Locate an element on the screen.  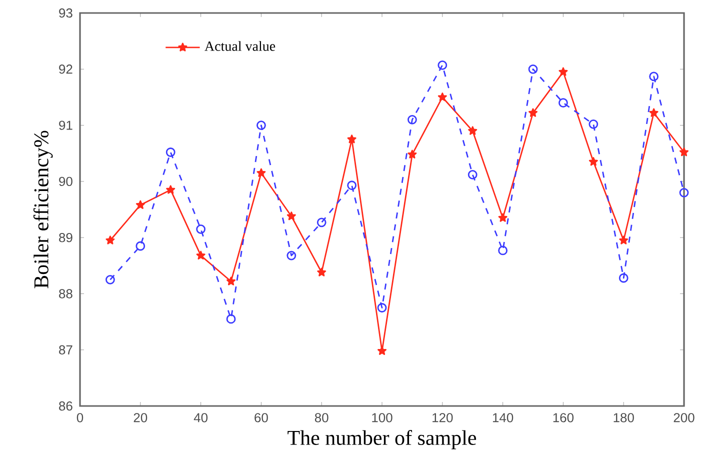
x-tick-label: 80 is located at coordinates (321, 417).